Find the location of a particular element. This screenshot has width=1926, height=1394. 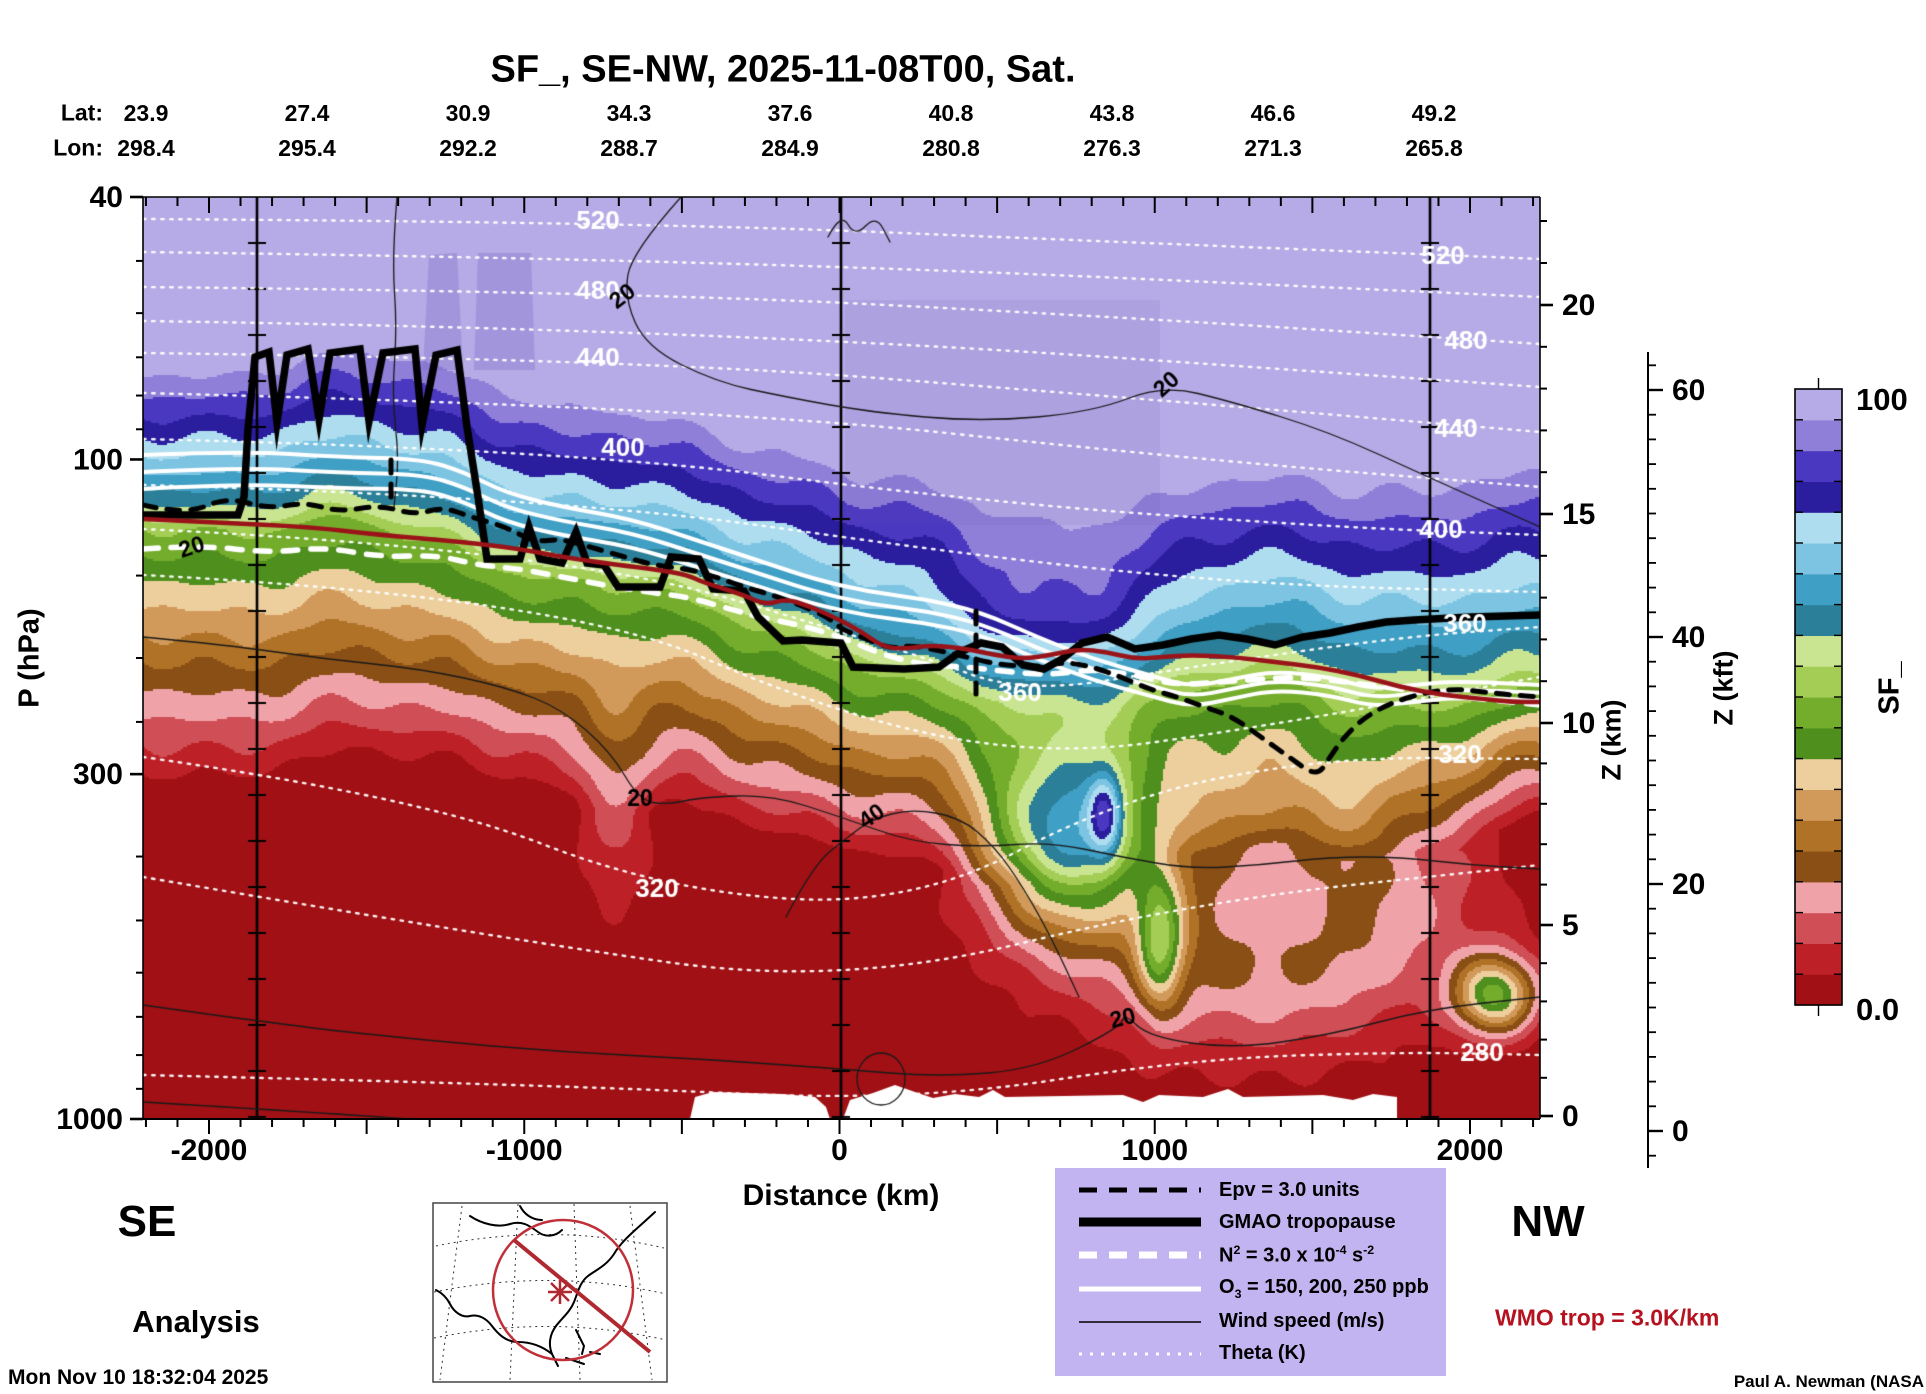

svg-text: 284.9 is located at coordinates (790, 148).